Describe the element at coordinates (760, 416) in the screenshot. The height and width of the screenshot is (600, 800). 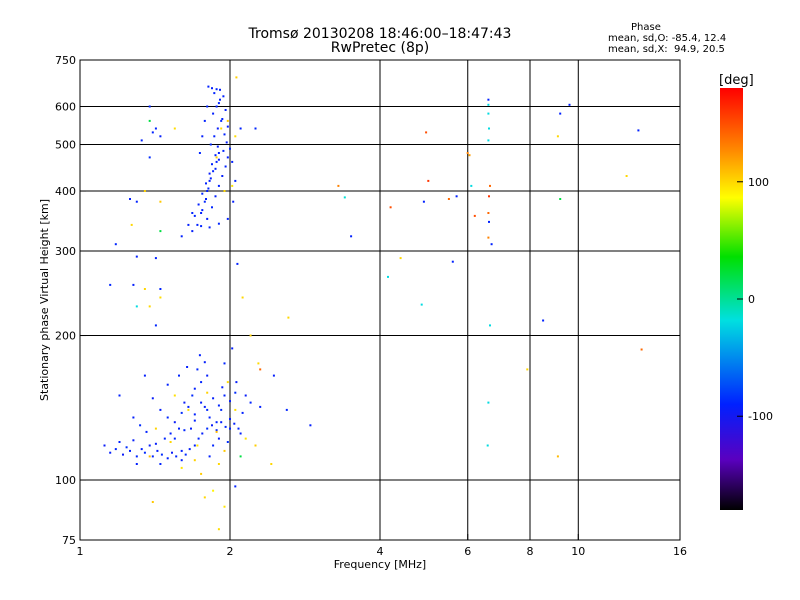
I see `colorbar-tick-label: -100` at that location.